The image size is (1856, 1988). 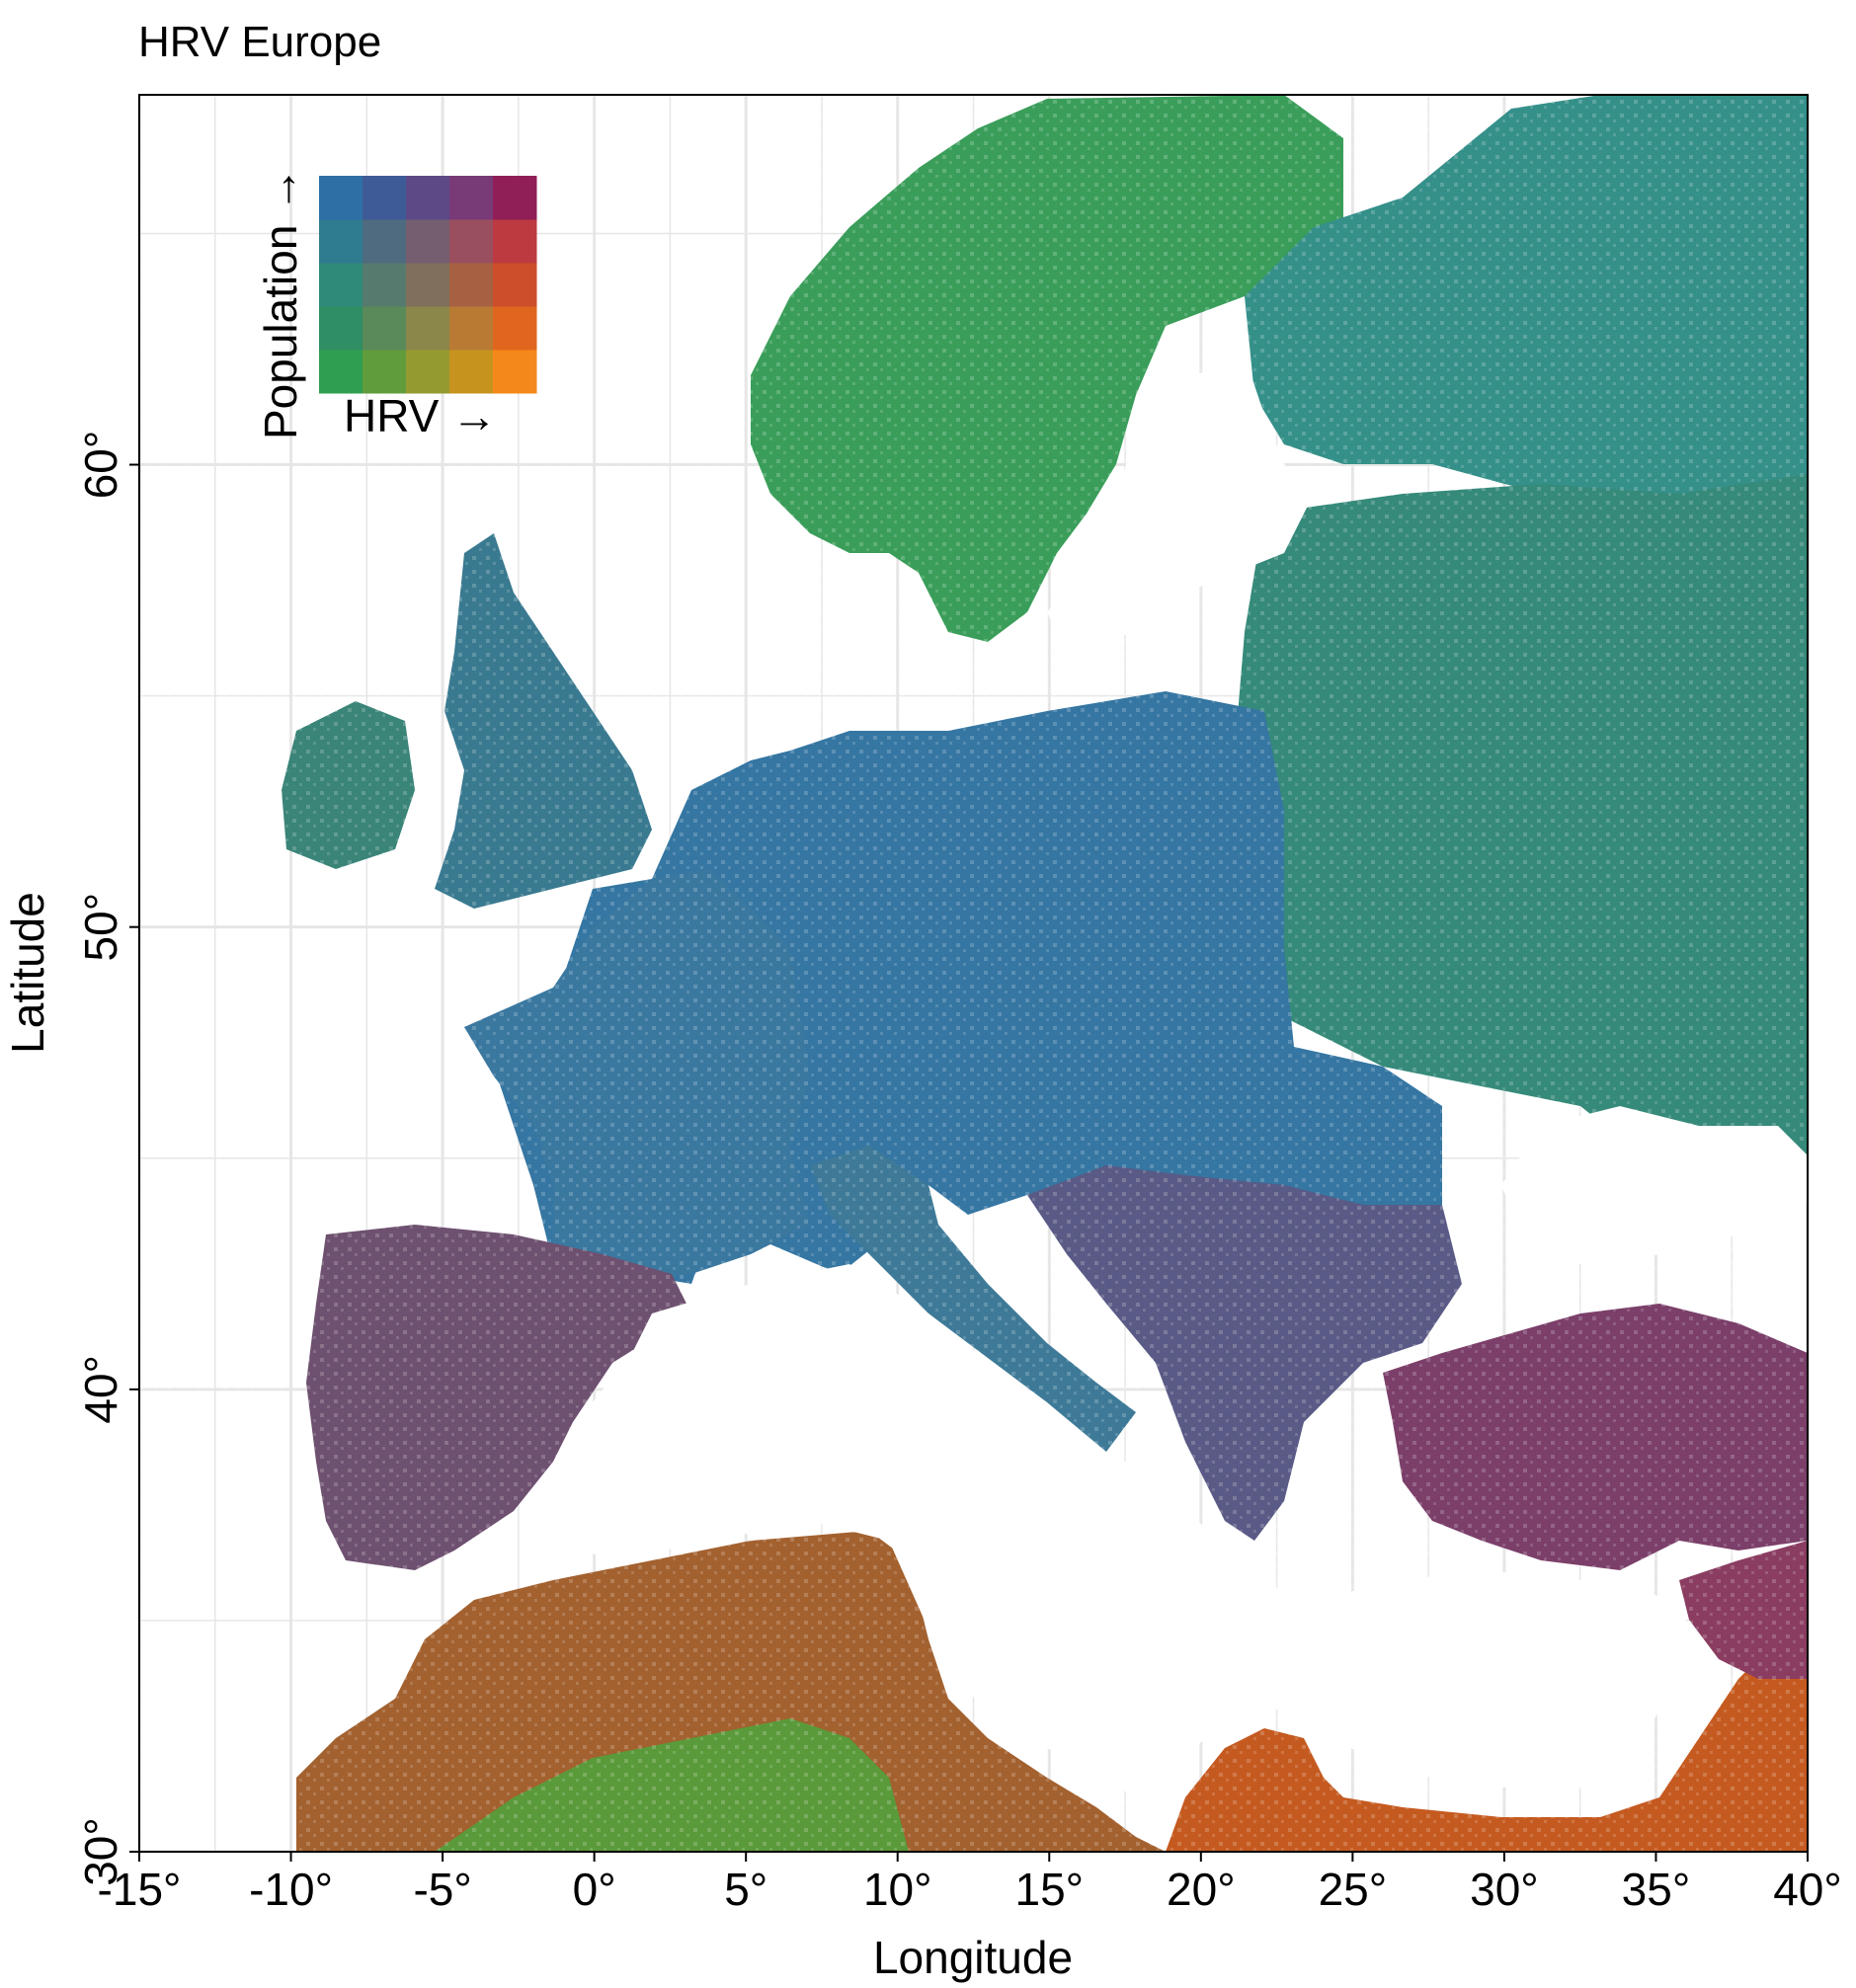 What do you see at coordinates (1353, 1889) in the screenshot?
I see `x-tick-label: 25°` at bounding box center [1353, 1889].